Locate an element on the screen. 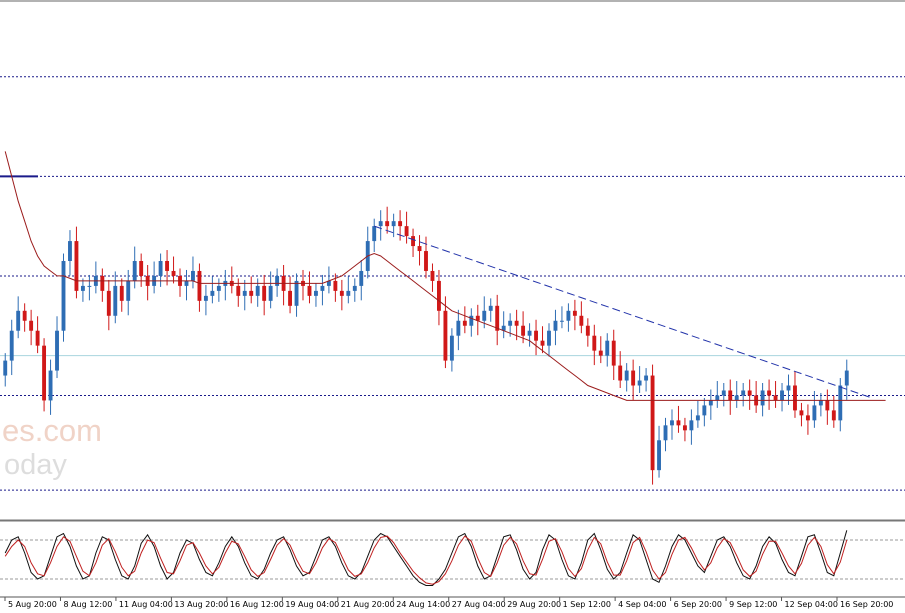 The height and width of the screenshot is (613, 905). x-tick-label: 8 Aug 12:00 is located at coordinates (87, 604).